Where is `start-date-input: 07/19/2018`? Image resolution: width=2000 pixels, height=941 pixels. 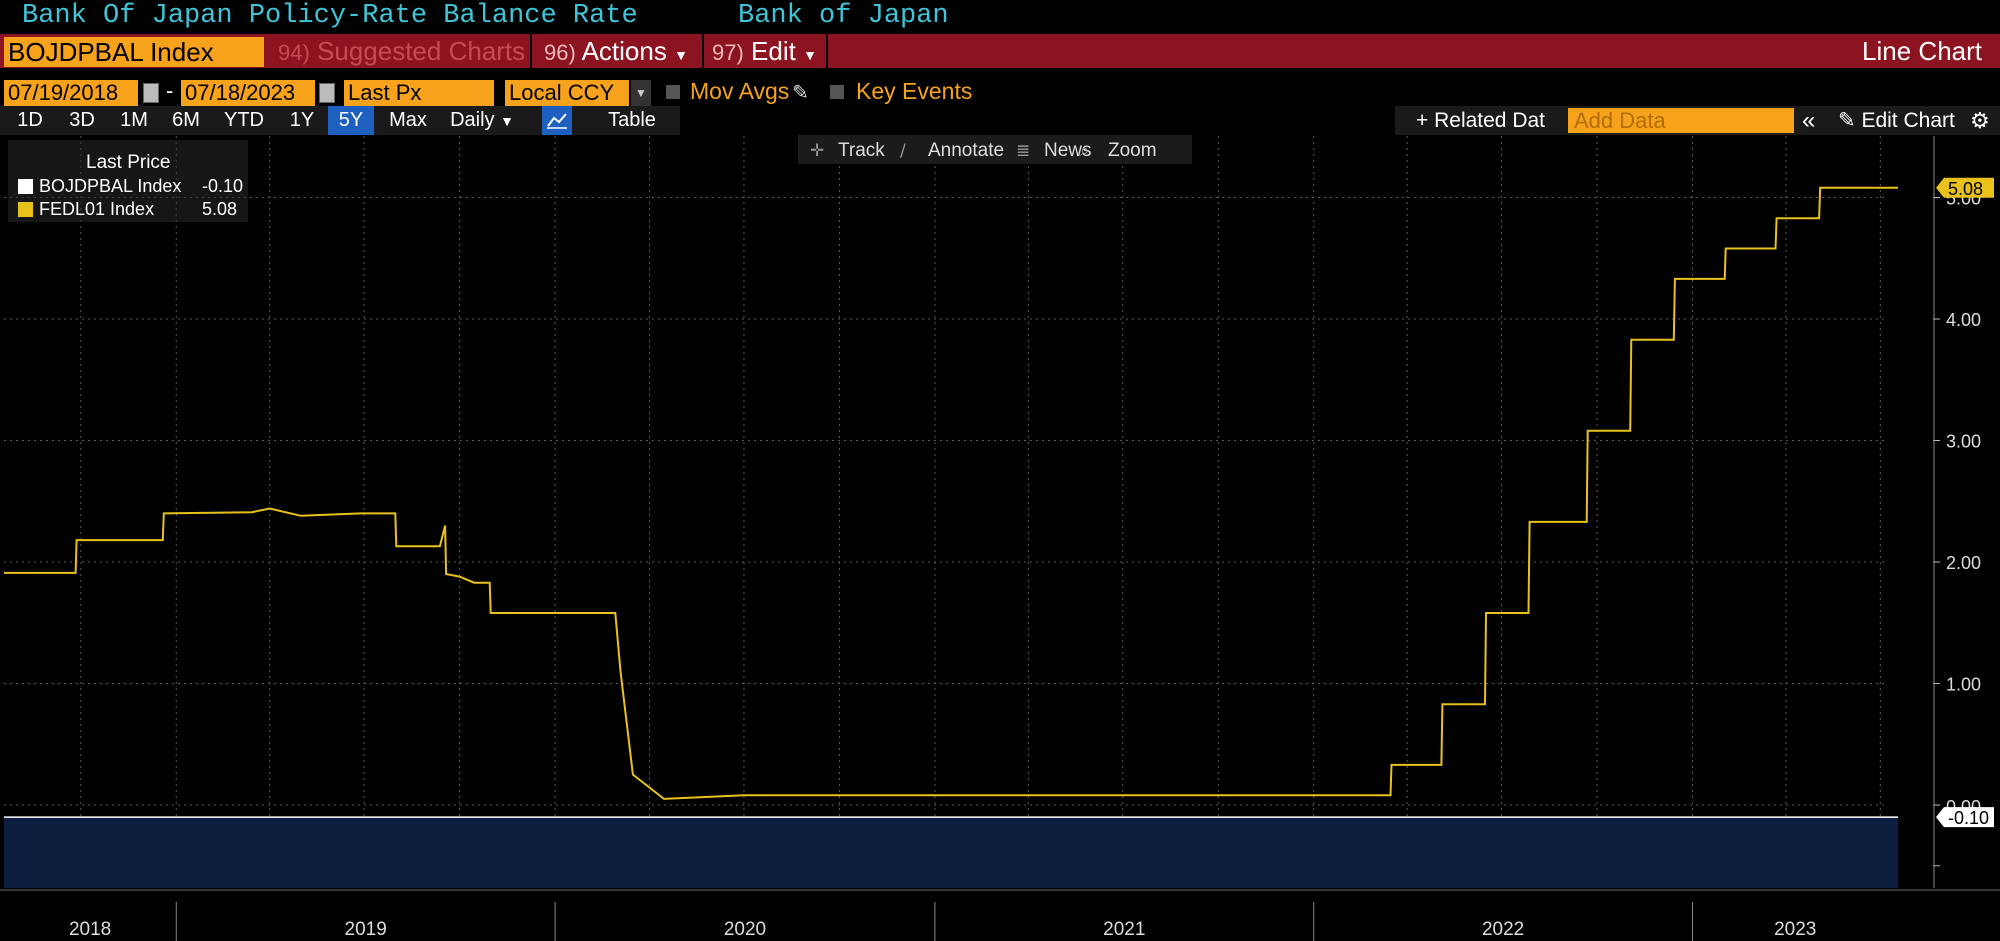 start-date-input: 07/19/2018 is located at coordinates (71, 93).